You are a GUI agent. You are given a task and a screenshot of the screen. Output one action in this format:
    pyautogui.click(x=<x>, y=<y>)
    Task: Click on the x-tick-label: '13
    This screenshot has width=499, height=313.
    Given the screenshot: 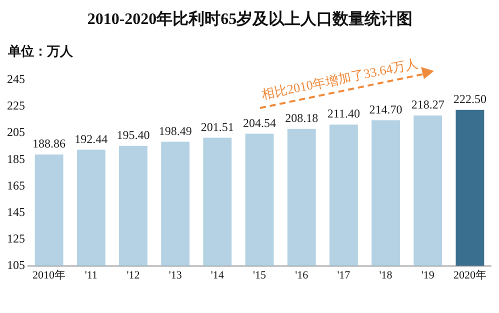 What is the action you would take?
    pyautogui.click(x=175, y=275)
    